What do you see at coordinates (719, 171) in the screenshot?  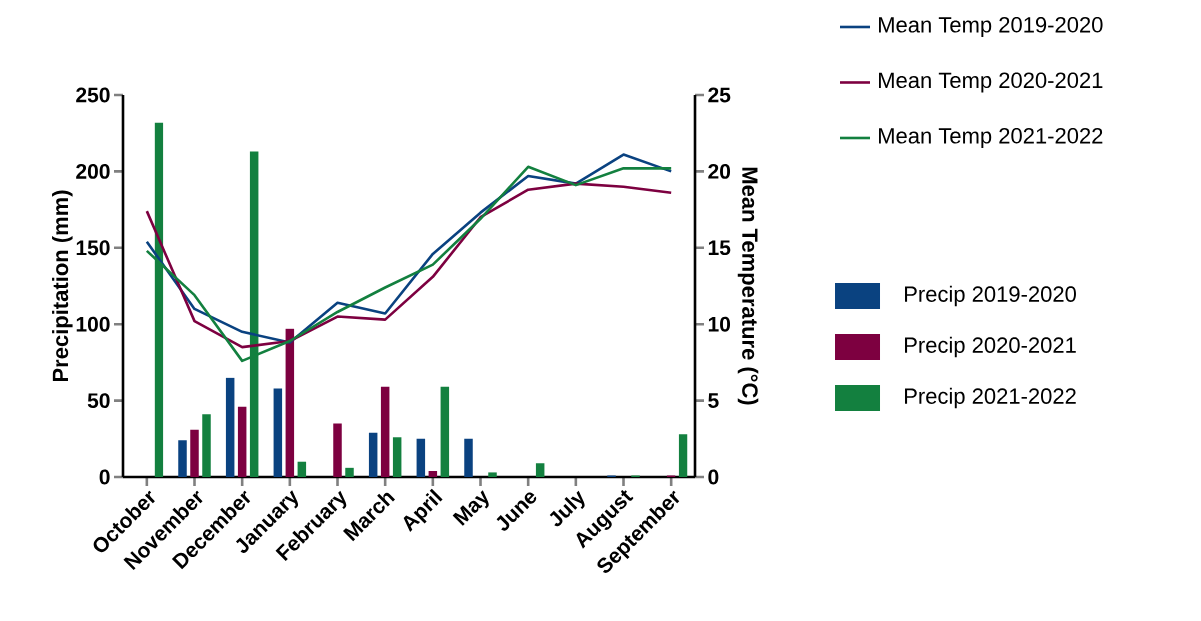 I see `y2-tick-label: 20` at bounding box center [719, 171].